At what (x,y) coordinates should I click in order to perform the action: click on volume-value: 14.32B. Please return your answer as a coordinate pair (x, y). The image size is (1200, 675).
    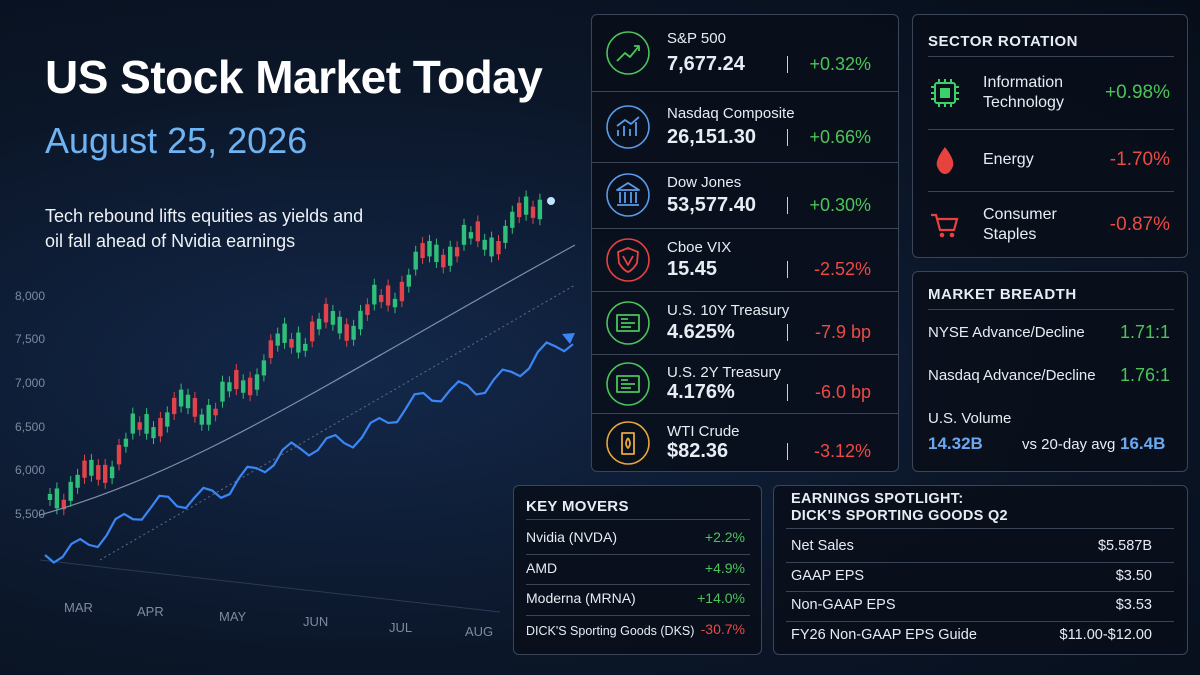
    Looking at the image, I should click on (955, 443).